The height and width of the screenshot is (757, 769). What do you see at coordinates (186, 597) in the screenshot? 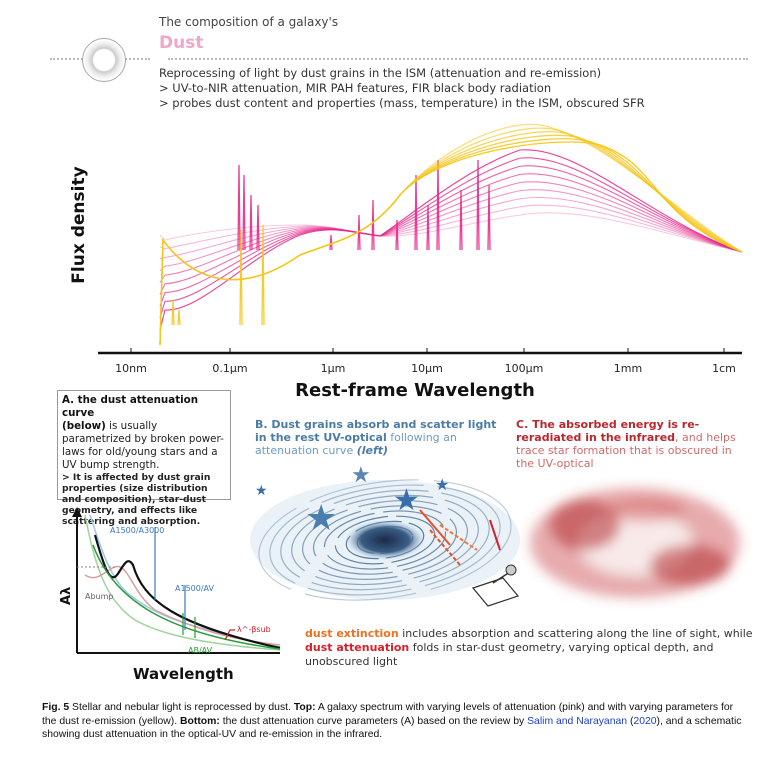
I see `curve-green` at bounding box center [186, 597].